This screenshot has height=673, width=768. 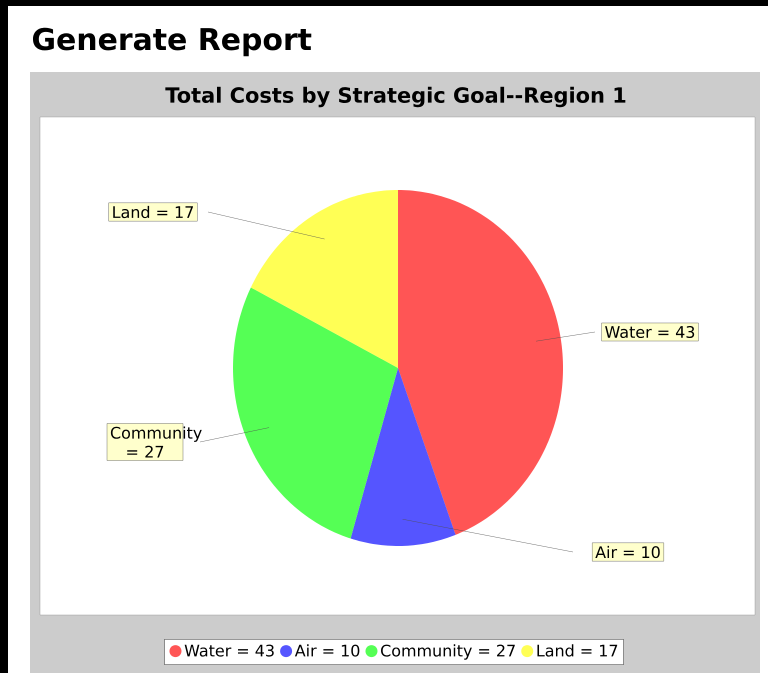 I want to click on category-label: Air = 10, so click(x=627, y=552).